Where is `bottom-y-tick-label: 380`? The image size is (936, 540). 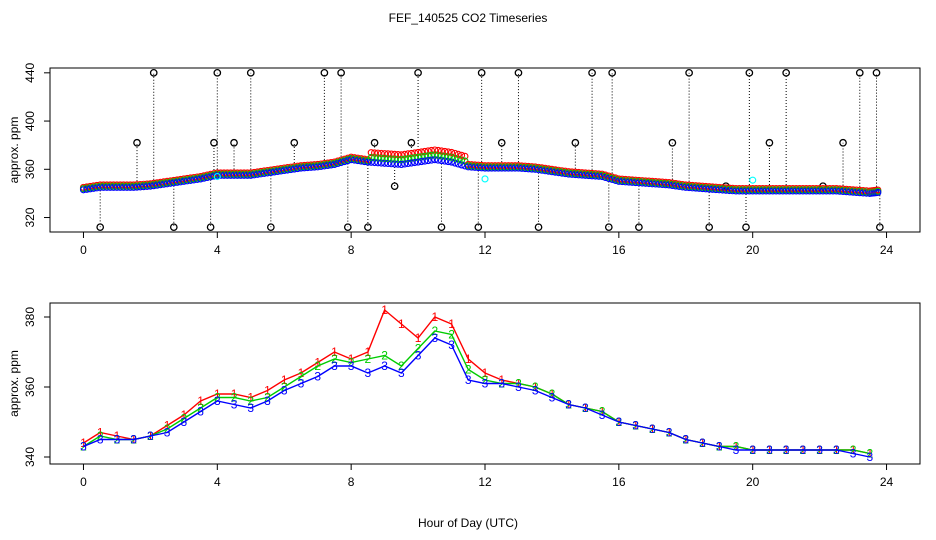
bottom-y-tick-label: 380 is located at coordinates (30, 317).